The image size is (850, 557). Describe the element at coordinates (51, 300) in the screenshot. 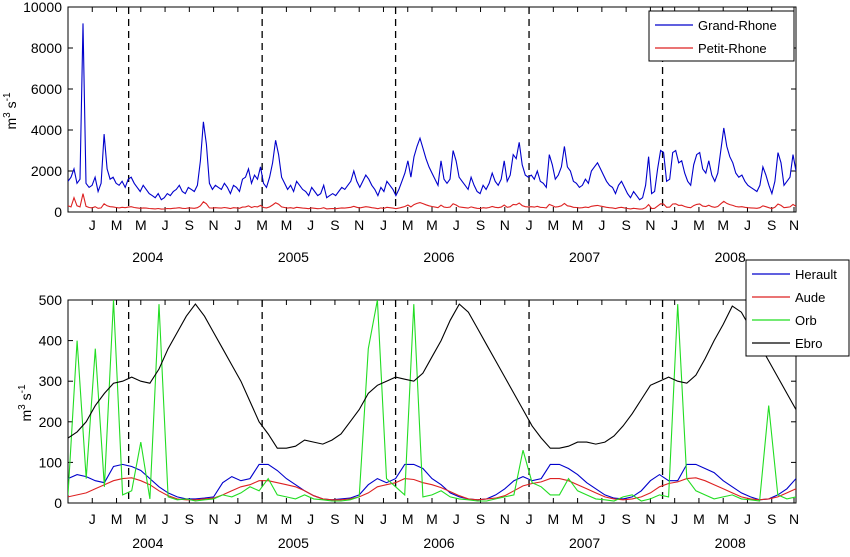

I see `y-tick-label: 500` at that location.